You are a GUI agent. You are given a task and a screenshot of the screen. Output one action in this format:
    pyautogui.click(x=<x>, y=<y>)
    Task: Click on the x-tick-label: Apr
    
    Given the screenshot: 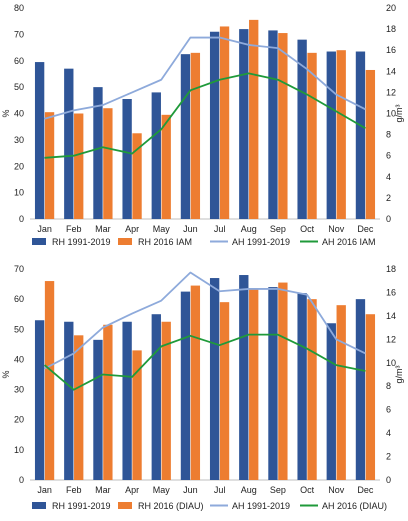 What is the action you would take?
    pyautogui.click(x=132, y=490)
    